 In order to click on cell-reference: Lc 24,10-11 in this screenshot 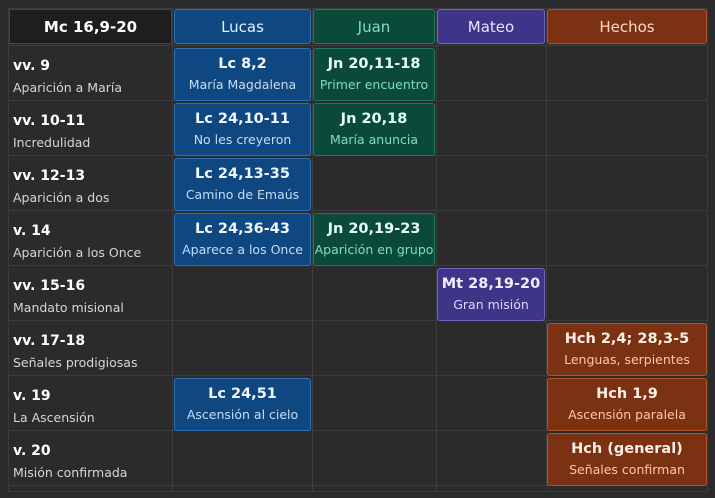, I will do `click(242, 119)`.